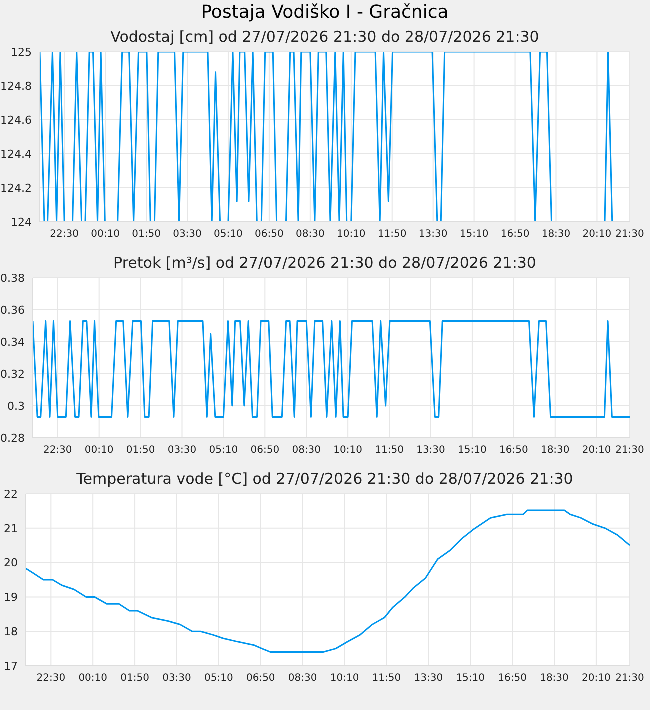 The image size is (650, 710). I want to click on line-series, so click(331, 369).